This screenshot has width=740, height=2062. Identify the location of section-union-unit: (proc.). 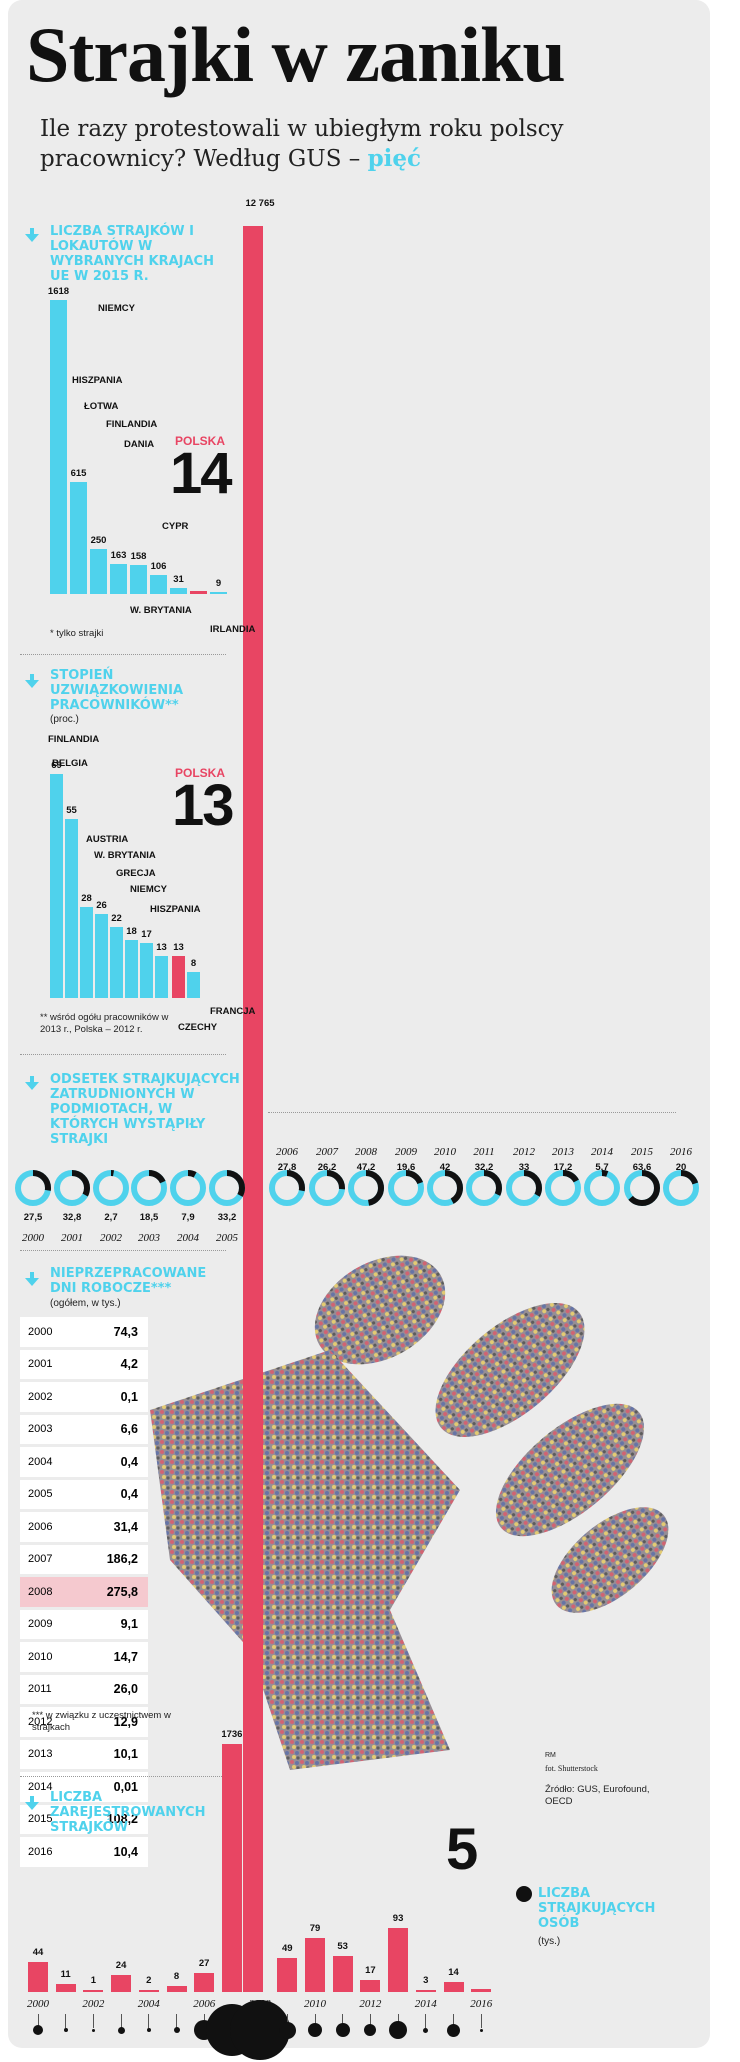
(64, 719).